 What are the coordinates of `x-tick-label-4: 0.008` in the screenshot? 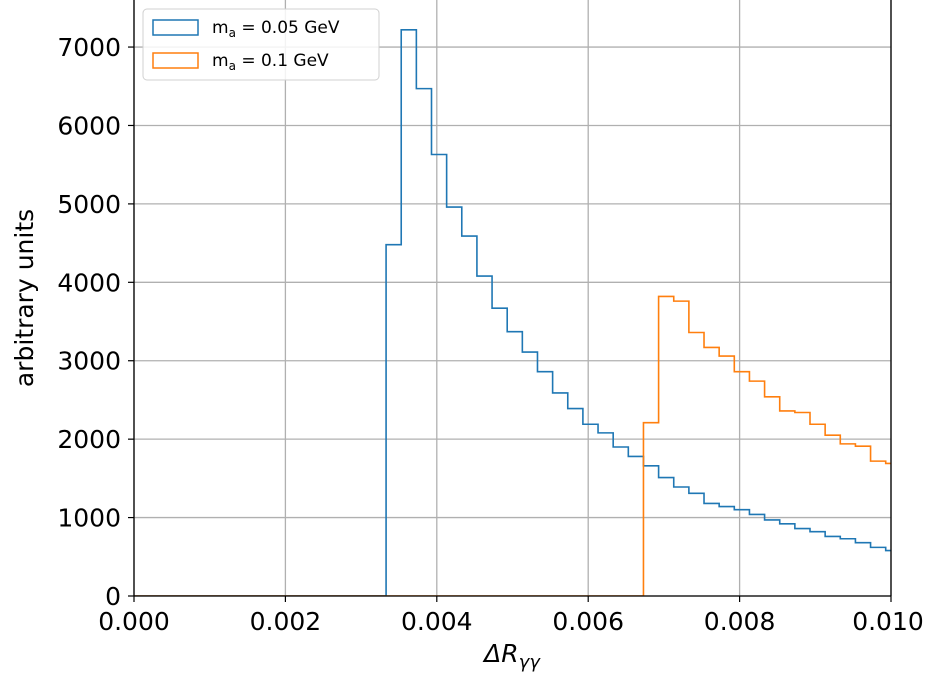 It's located at (740, 621).